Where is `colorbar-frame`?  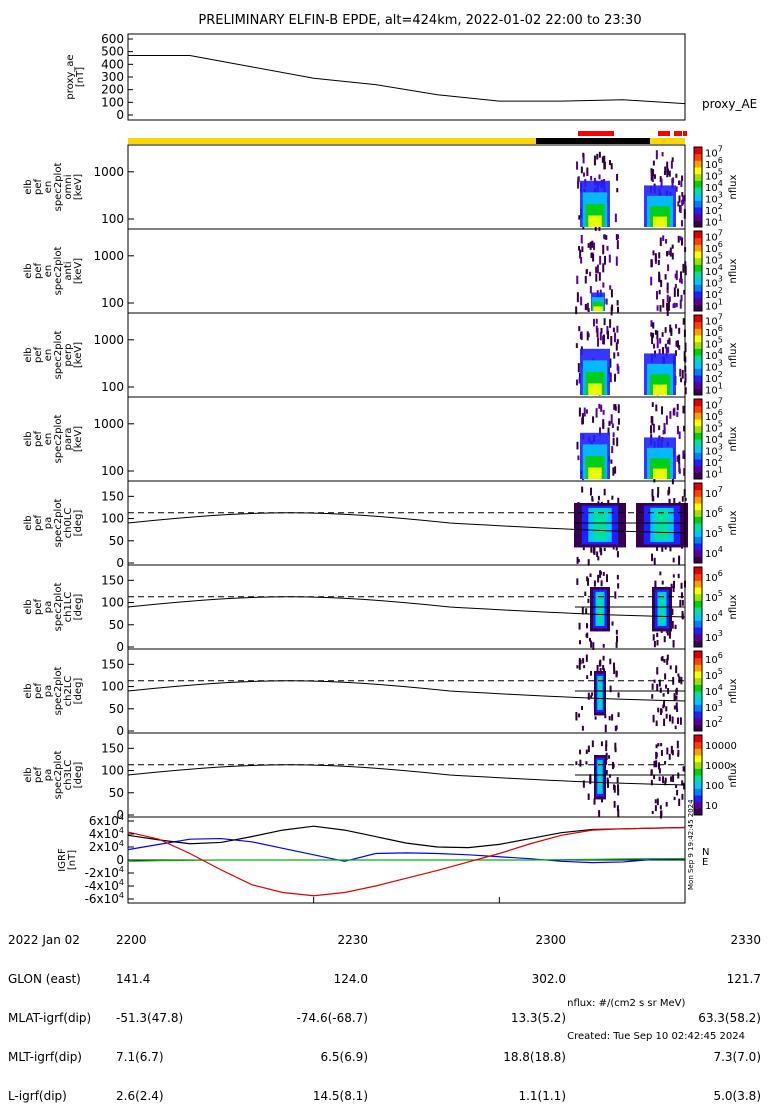 colorbar-frame is located at coordinates (698, 271).